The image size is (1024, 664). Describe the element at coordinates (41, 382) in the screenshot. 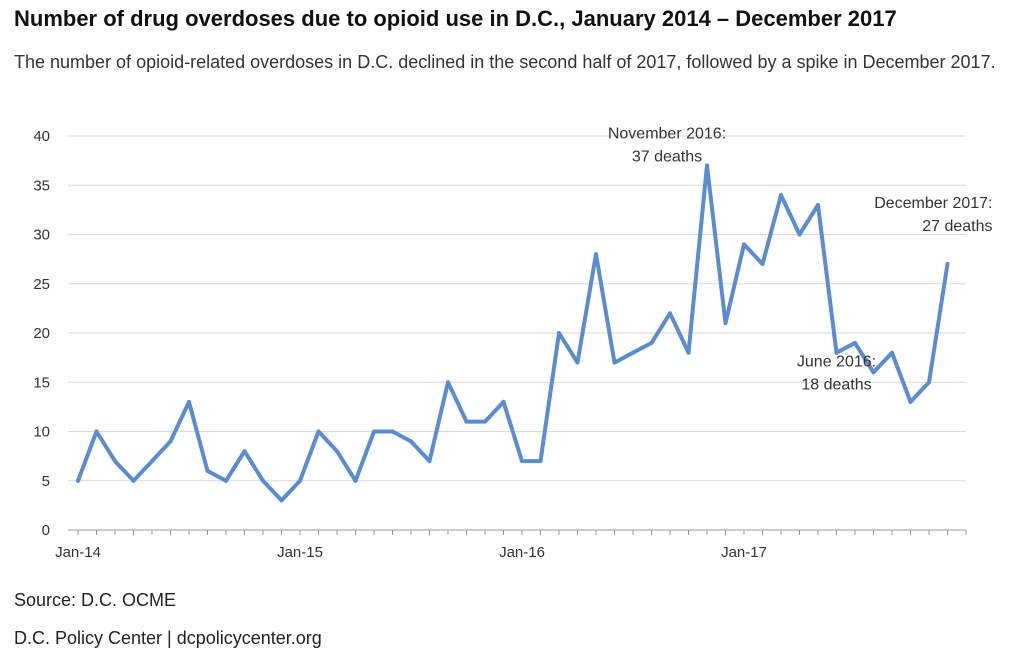

I see `y-tick-label: 15` at that location.